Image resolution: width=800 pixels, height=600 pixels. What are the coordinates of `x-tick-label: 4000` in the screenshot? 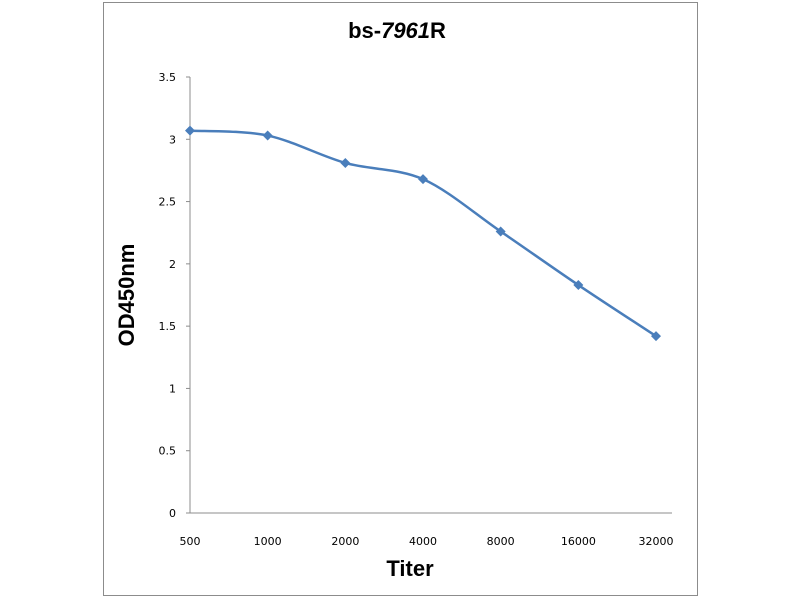 It's located at (423, 541).